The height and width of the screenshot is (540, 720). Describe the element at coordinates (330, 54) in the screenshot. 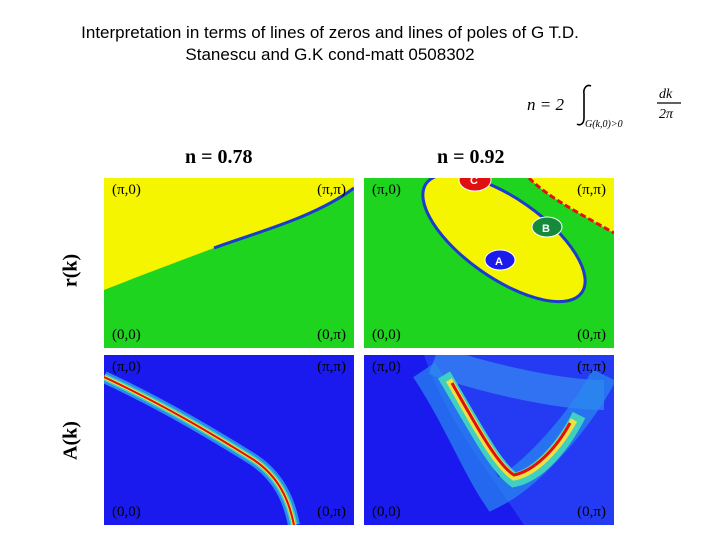

I see `title-line-2: Stanescu and G.K cond-matt 0508302` at that location.